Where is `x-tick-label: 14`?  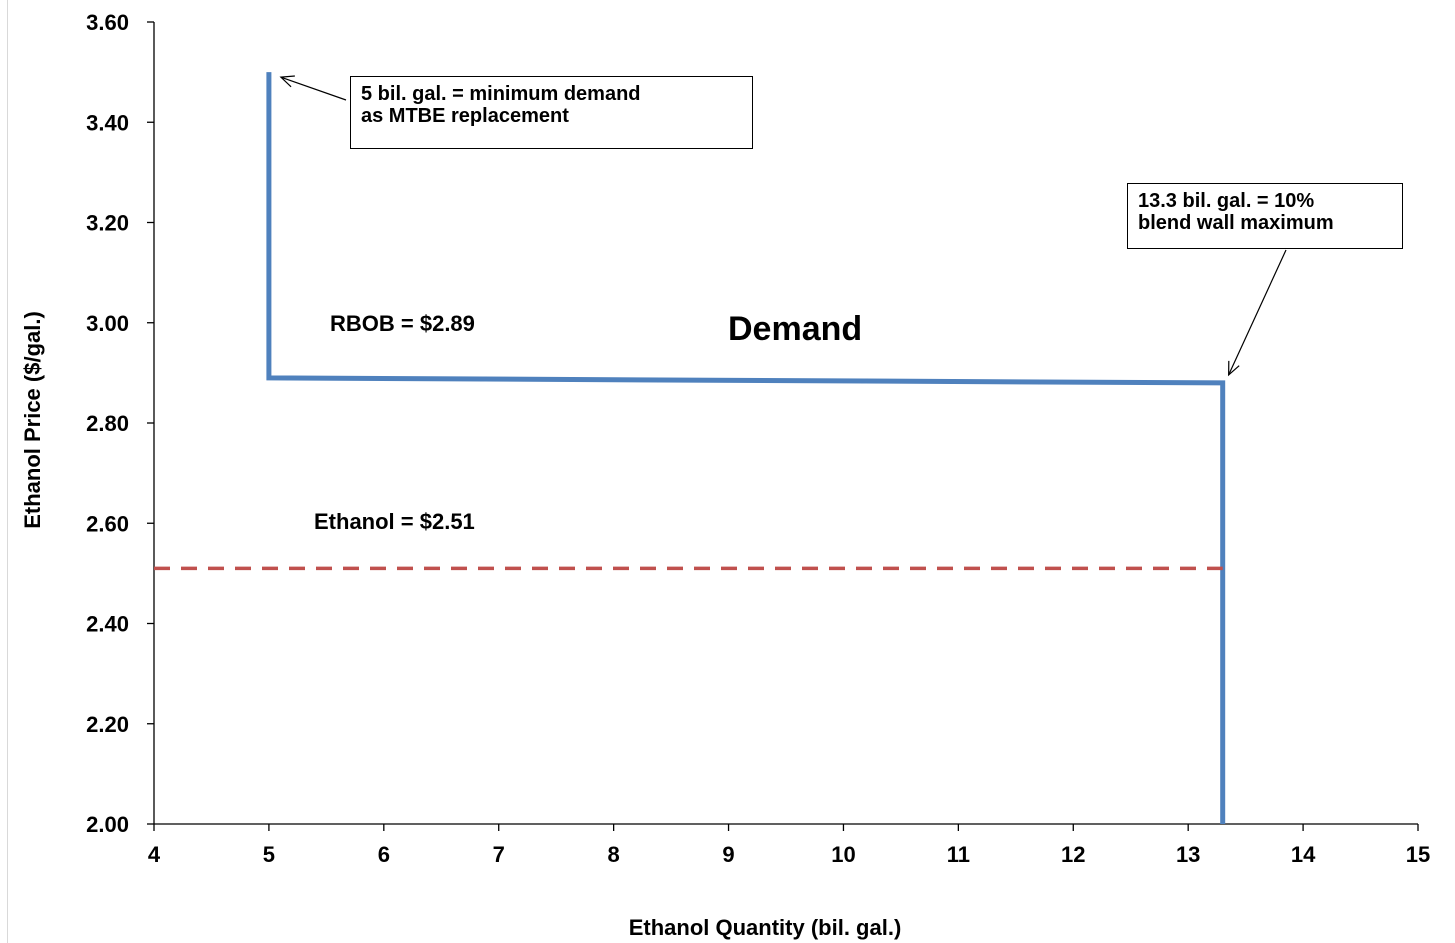
x-tick-label: 14 is located at coordinates (1303, 854).